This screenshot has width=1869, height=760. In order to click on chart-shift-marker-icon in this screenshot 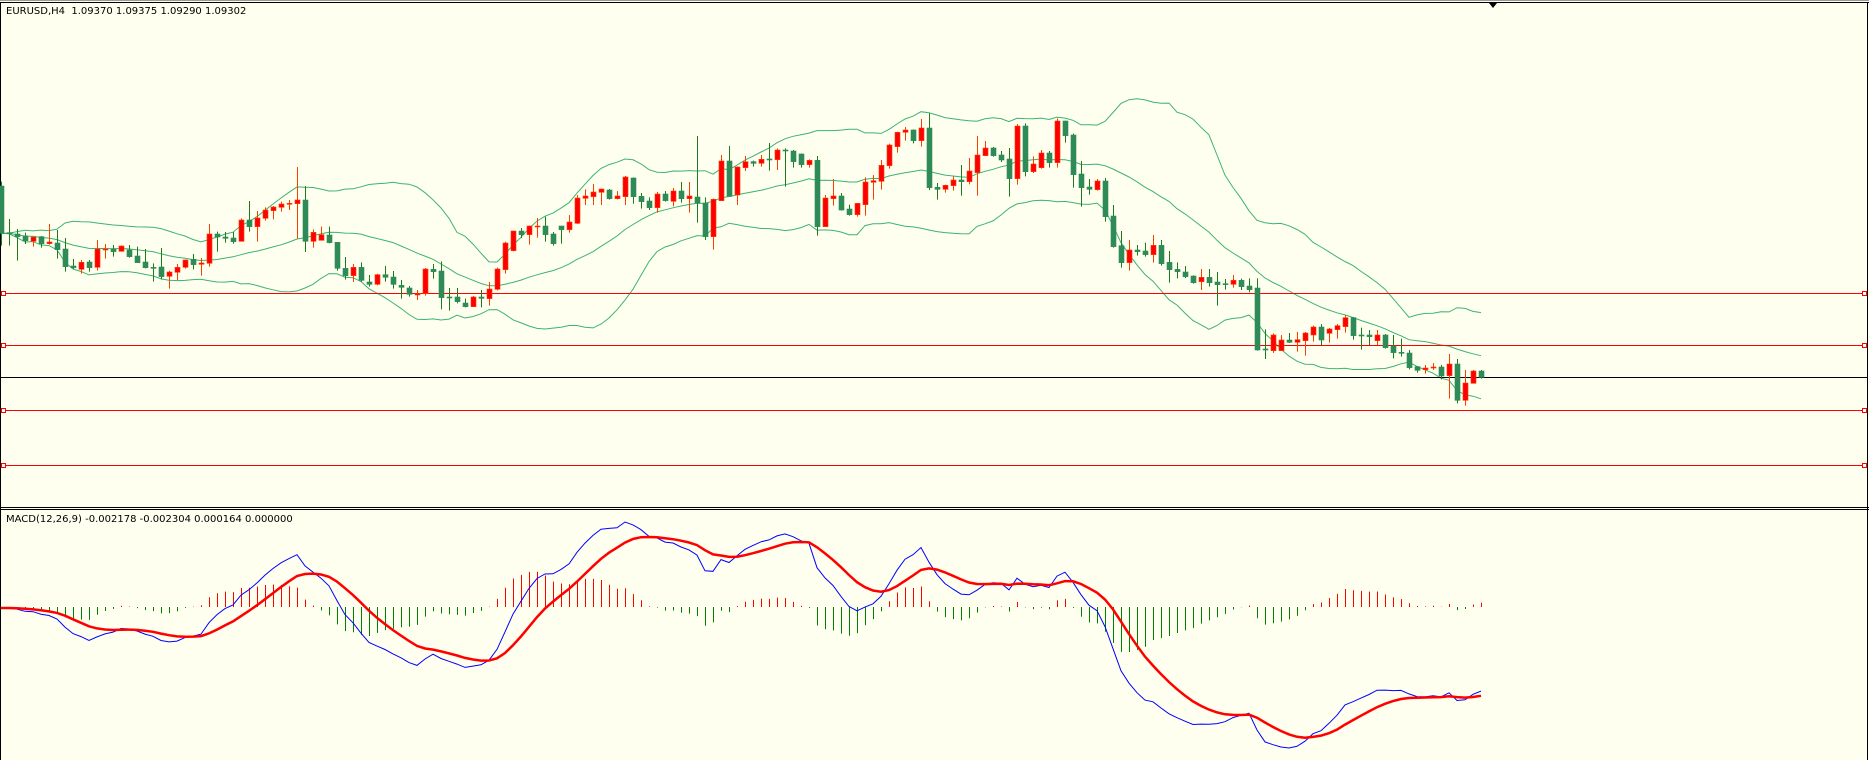, I will do `click(1493, 5)`.